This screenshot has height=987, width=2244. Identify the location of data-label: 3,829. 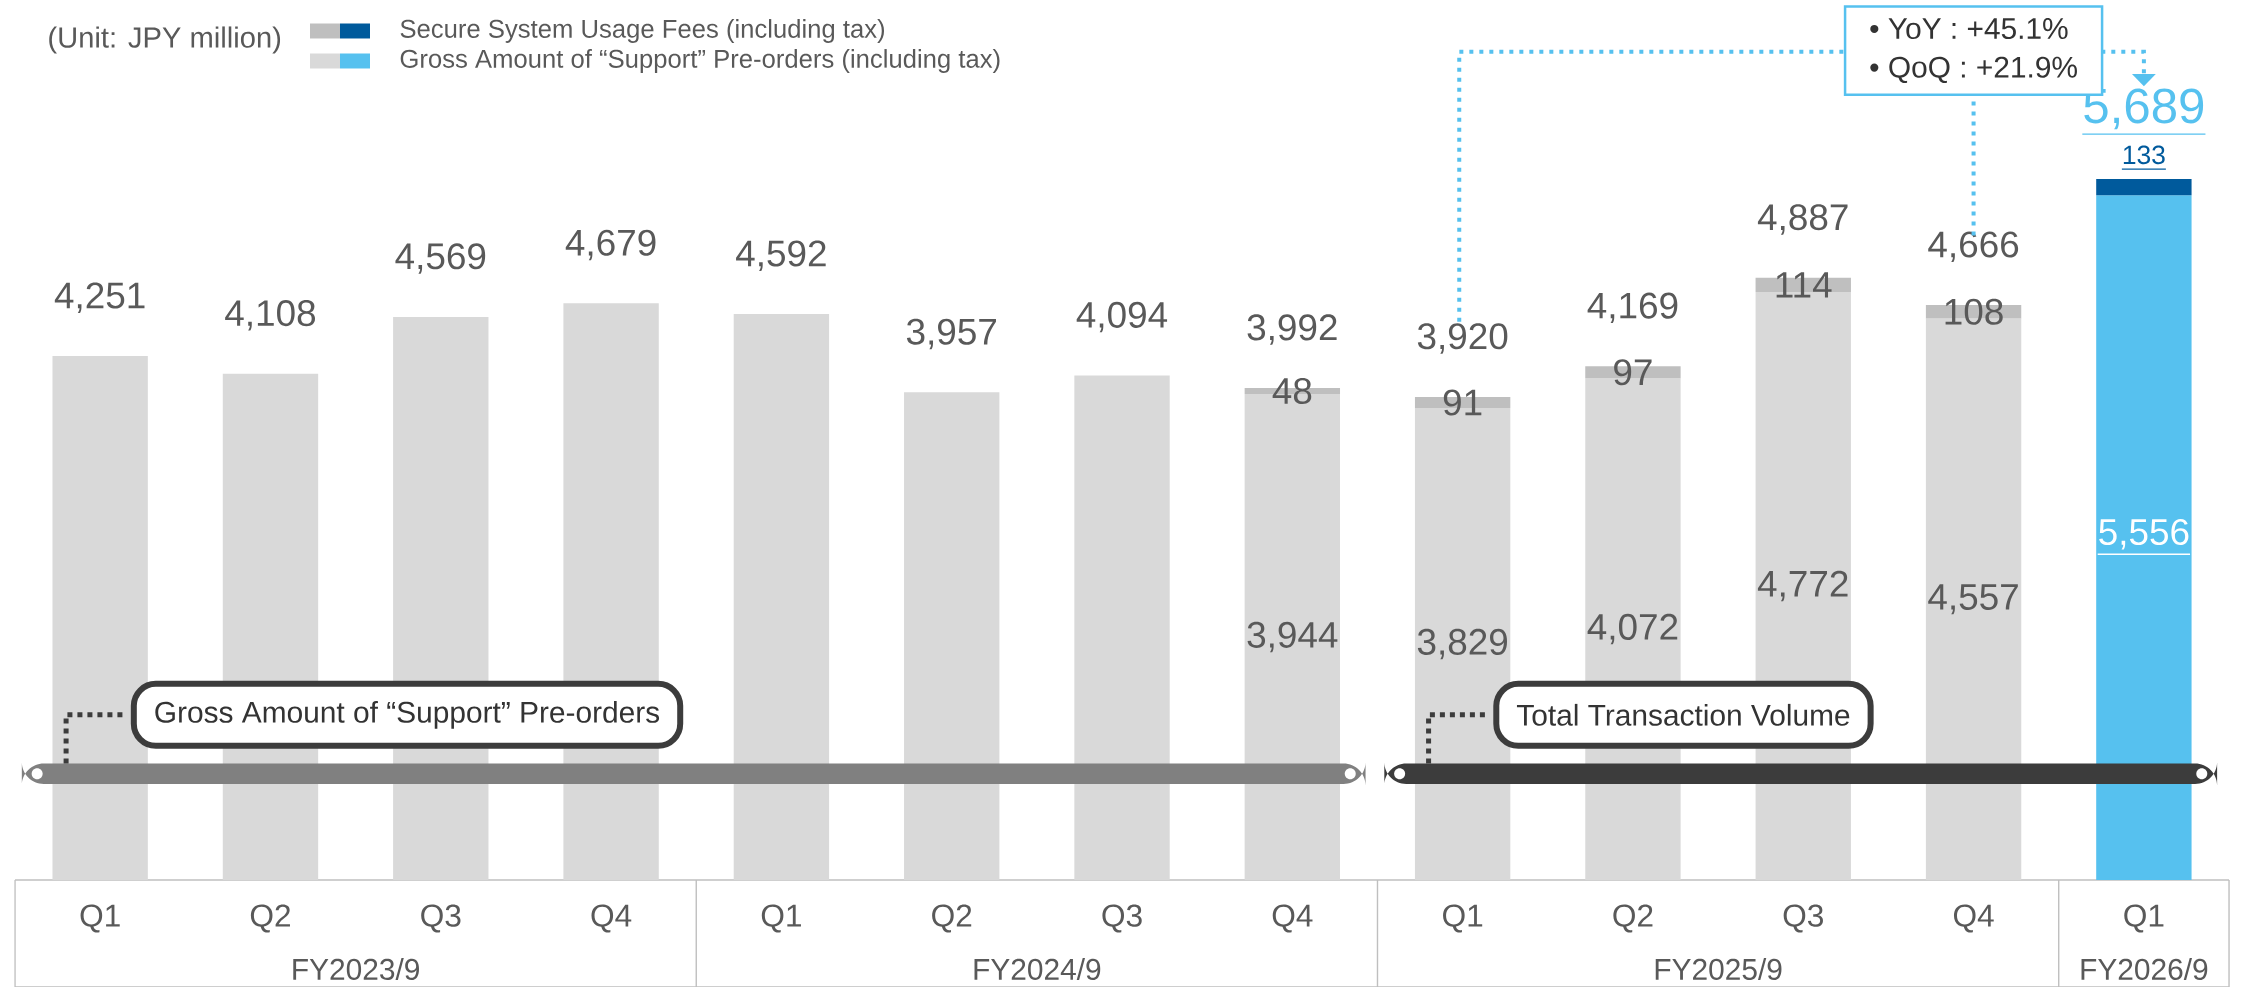
(1462, 644).